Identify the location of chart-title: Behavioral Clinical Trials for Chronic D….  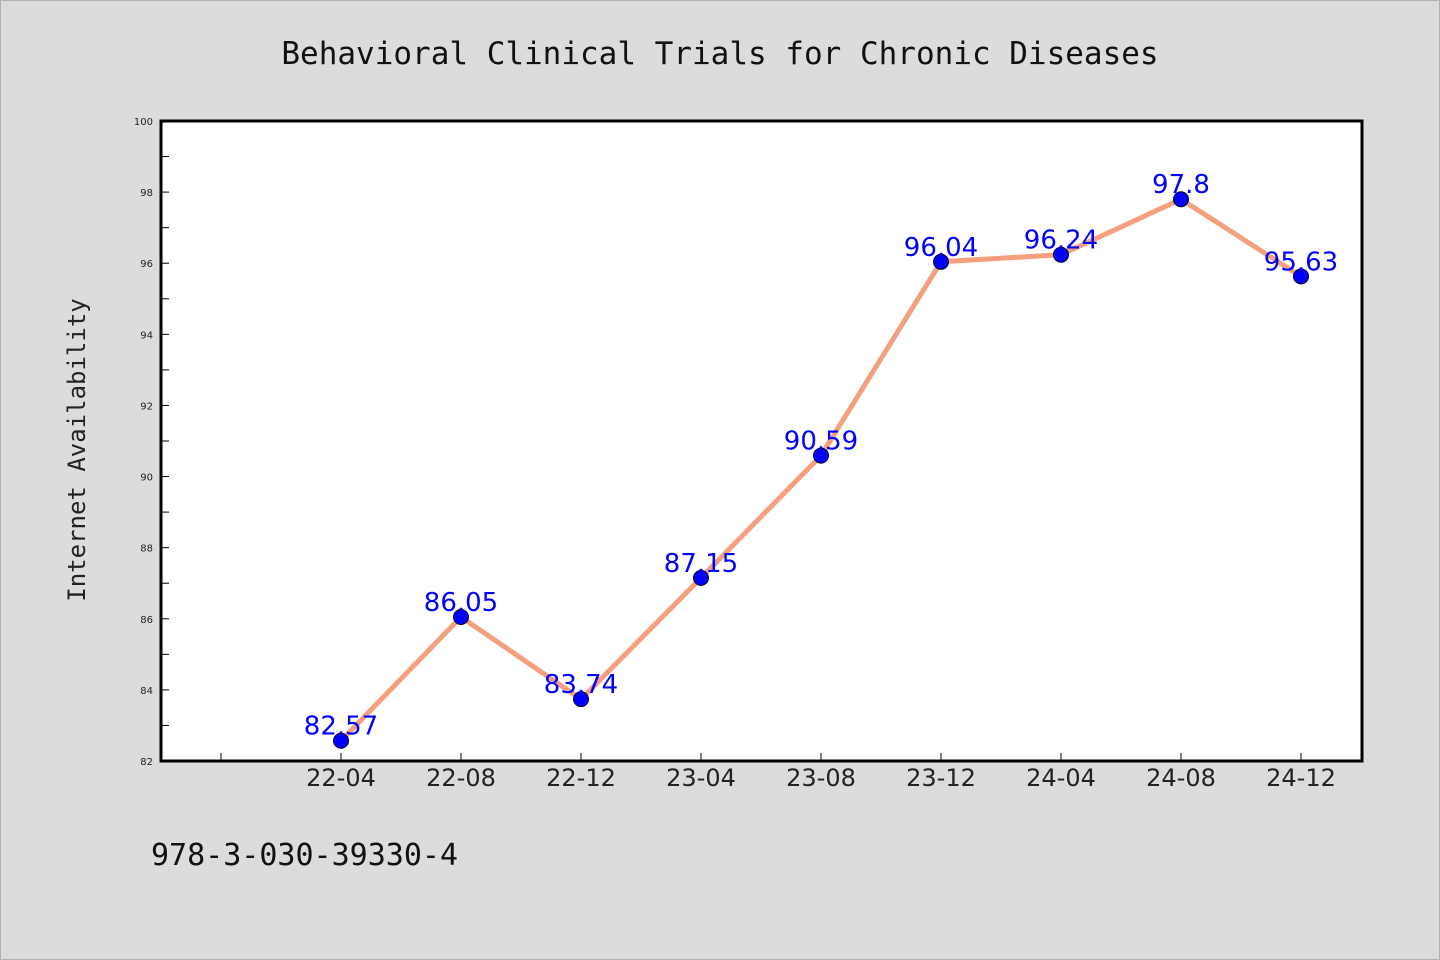
(719, 54).